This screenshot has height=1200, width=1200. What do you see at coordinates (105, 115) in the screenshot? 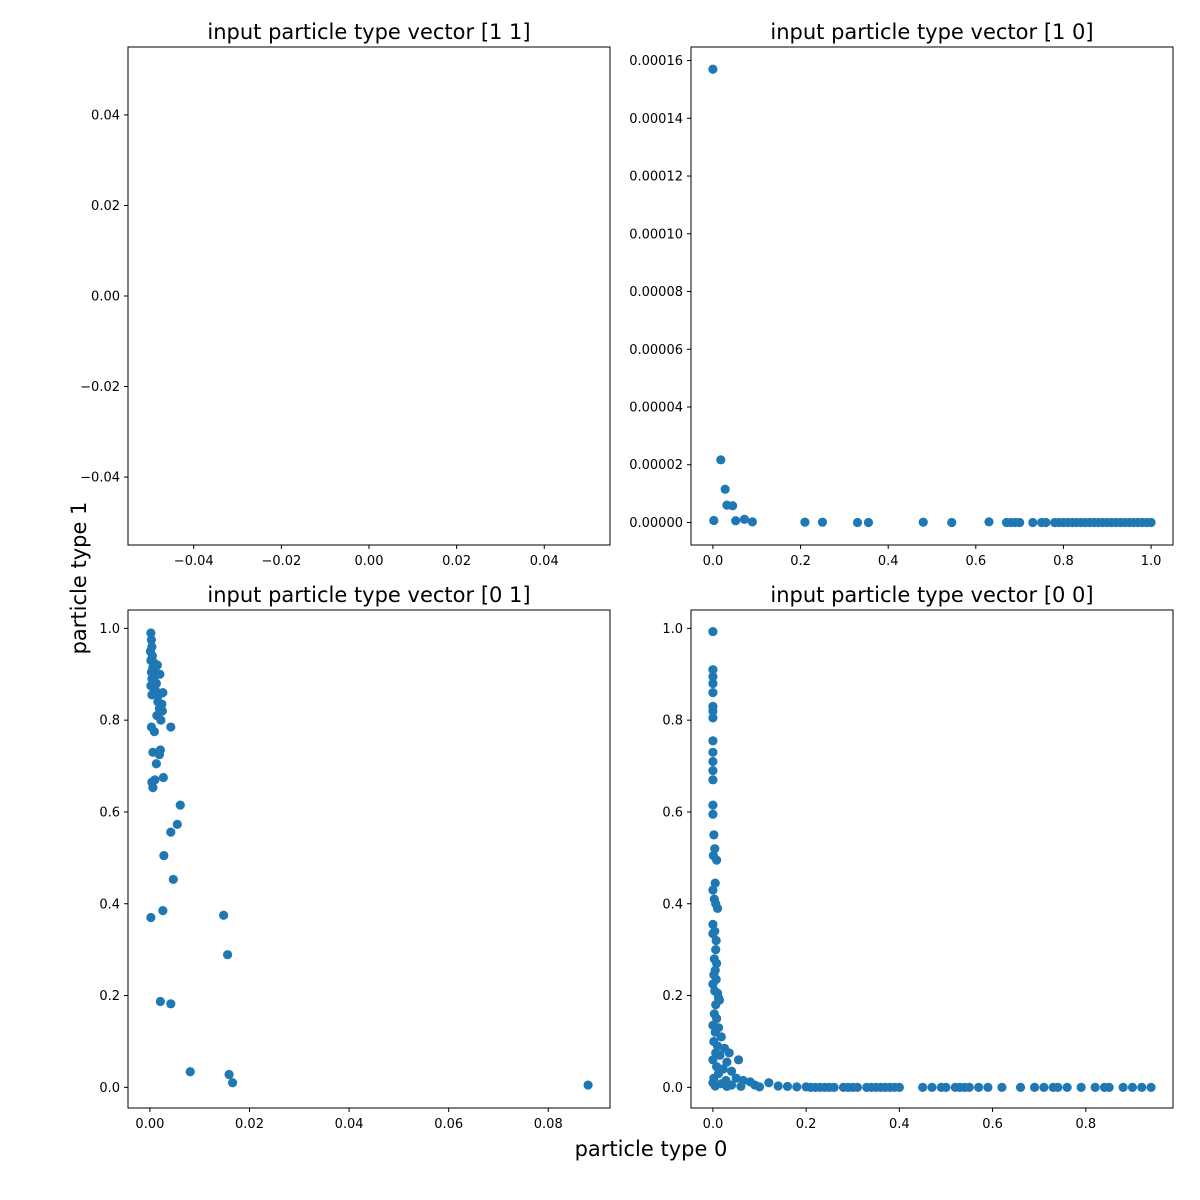
I see `y-tick-label: 0.04` at bounding box center [105, 115].